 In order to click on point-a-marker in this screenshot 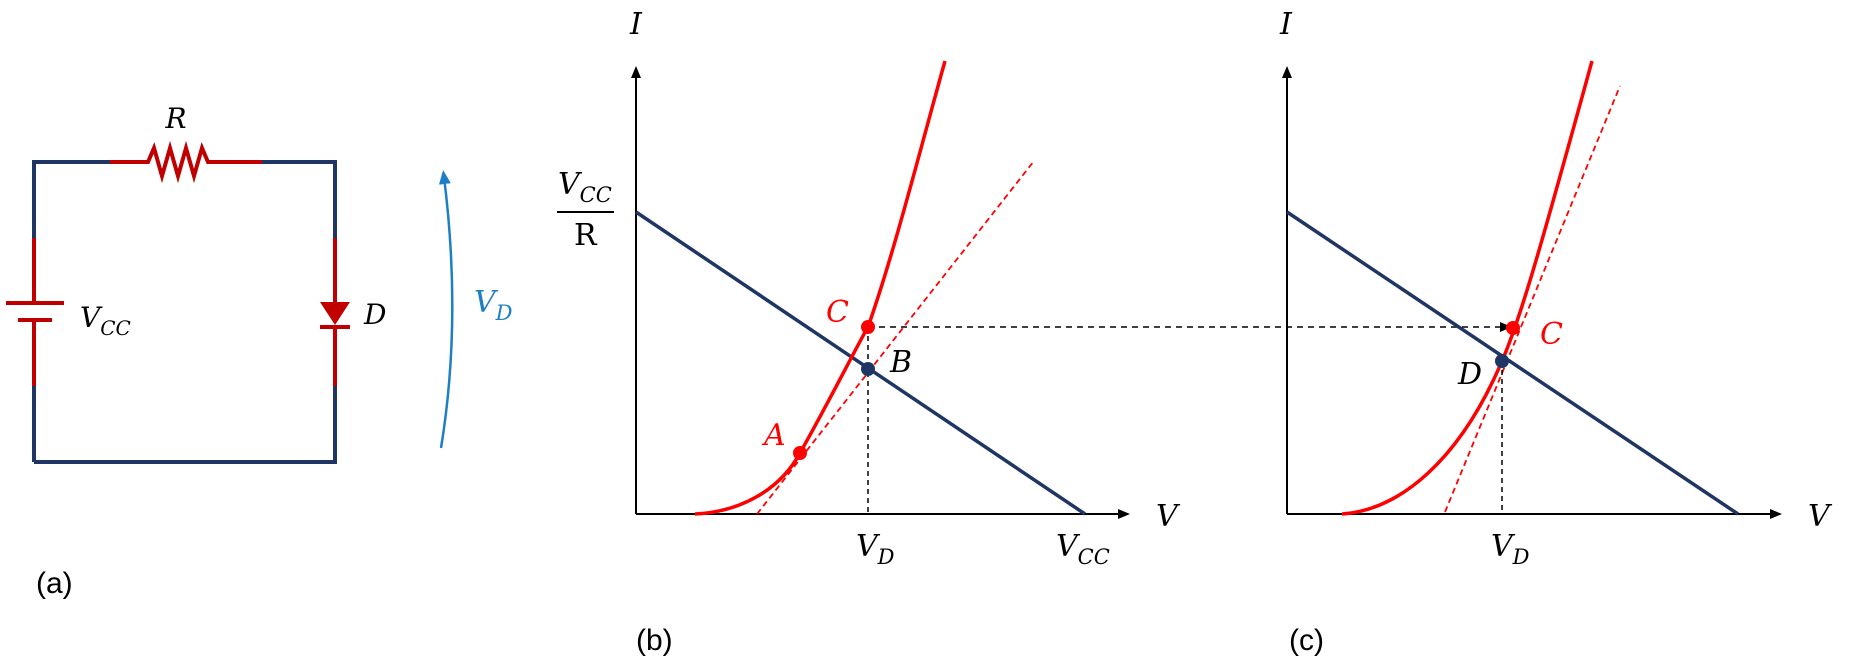, I will do `click(800, 453)`.